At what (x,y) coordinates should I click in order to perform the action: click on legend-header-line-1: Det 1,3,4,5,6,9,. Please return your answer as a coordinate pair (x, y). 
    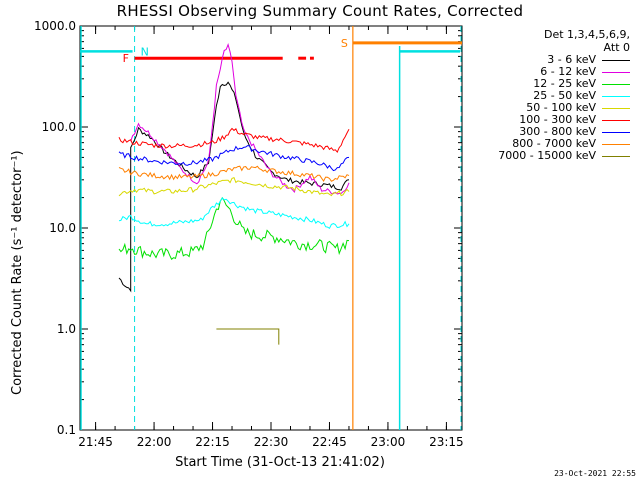
    Looking at the image, I should click on (586, 34).